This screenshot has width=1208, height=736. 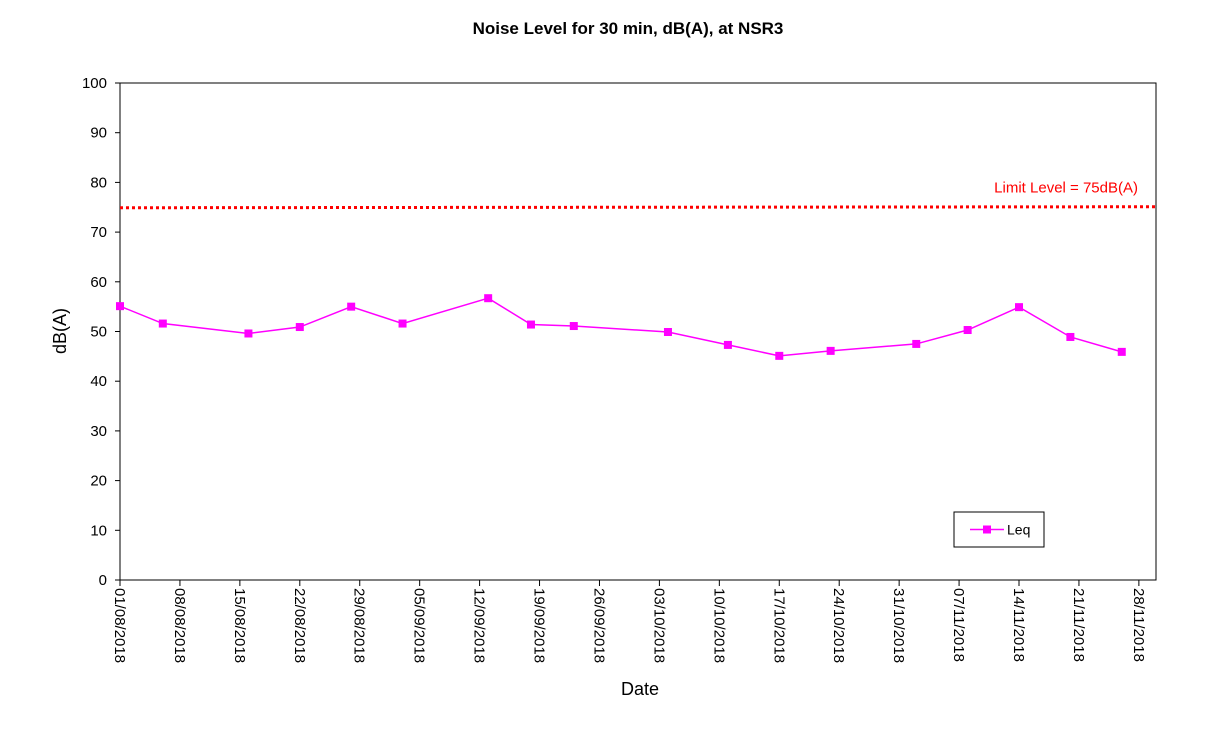 I want to click on x-tick-label: 15/08/2018, so click(x=239, y=625).